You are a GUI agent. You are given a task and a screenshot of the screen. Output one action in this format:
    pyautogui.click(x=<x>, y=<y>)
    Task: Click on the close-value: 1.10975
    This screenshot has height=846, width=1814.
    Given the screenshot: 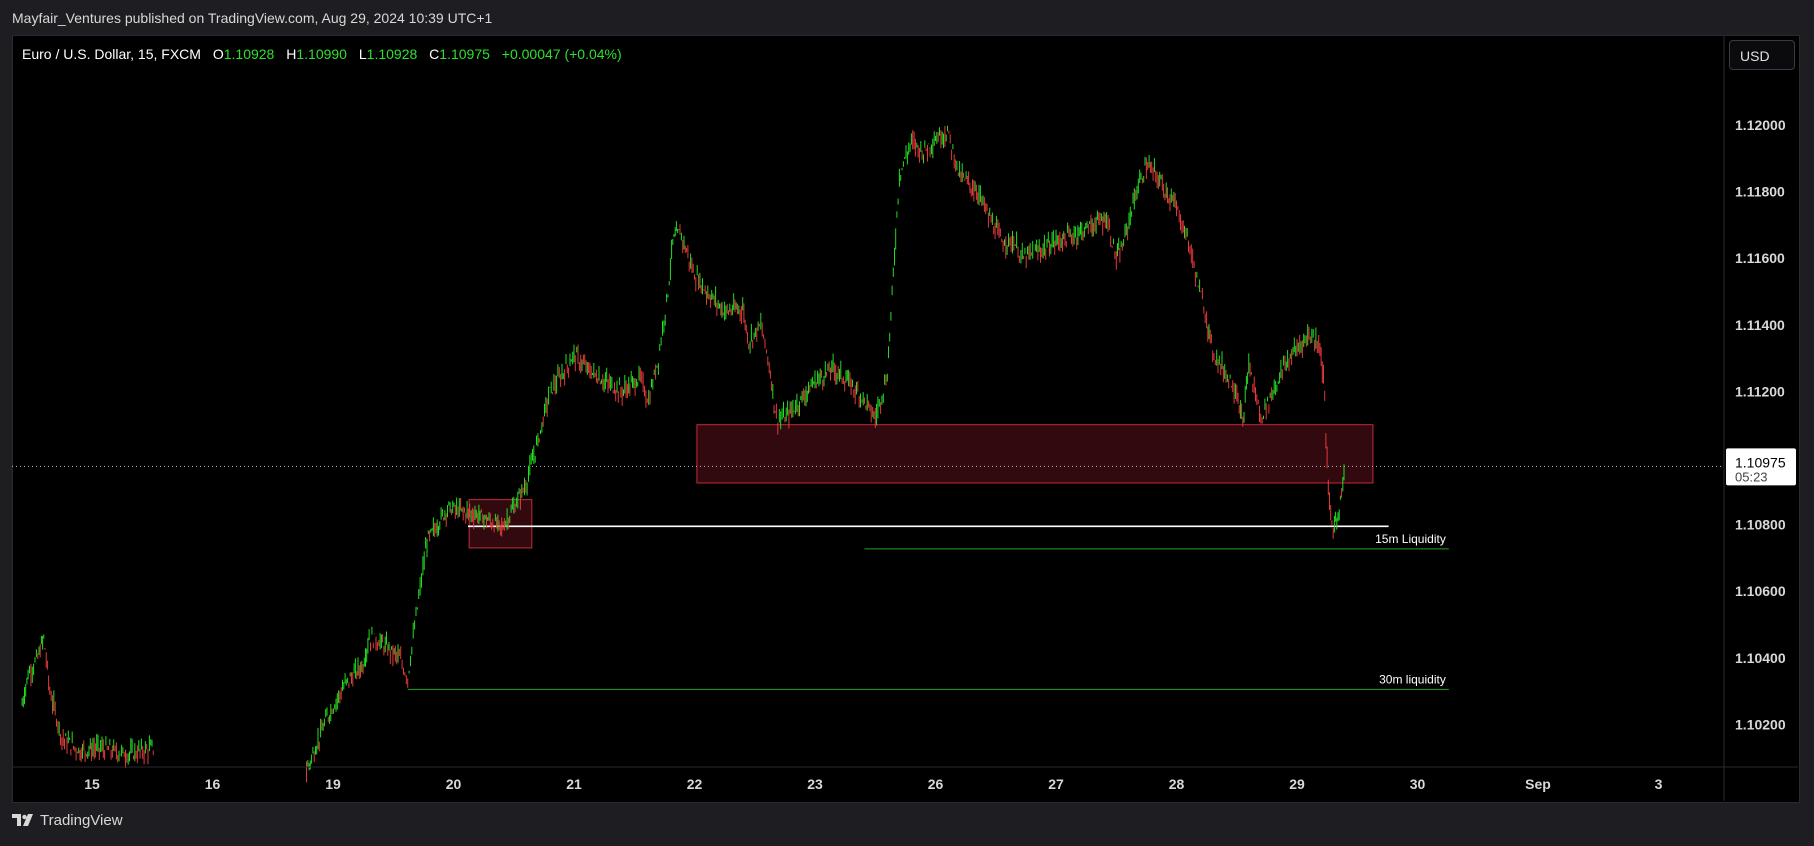 What is the action you would take?
    pyautogui.click(x=464, y=54)
    